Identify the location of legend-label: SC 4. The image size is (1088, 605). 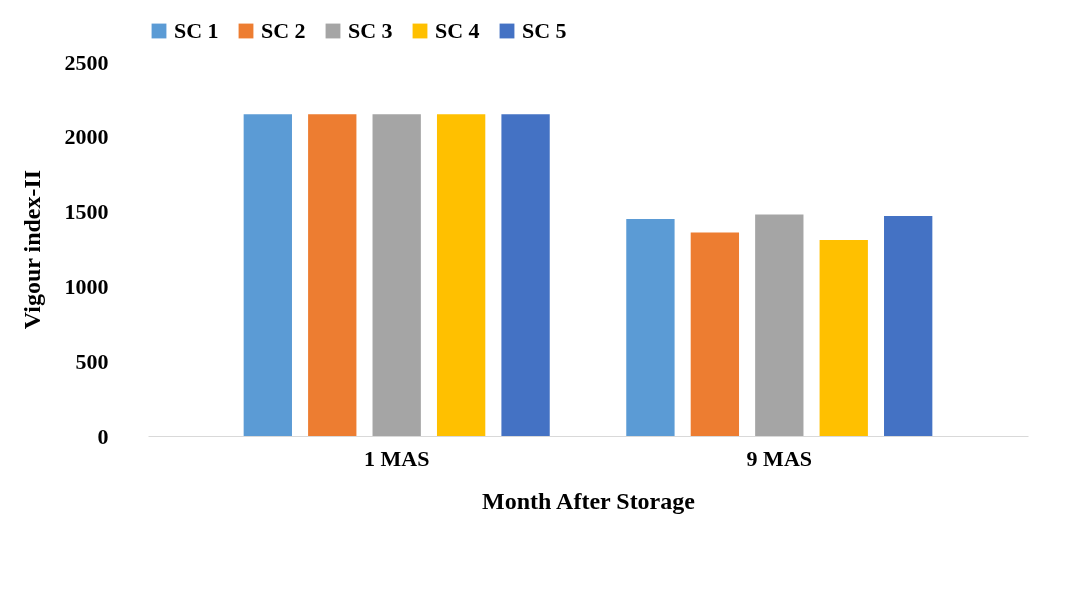
(457, 30).